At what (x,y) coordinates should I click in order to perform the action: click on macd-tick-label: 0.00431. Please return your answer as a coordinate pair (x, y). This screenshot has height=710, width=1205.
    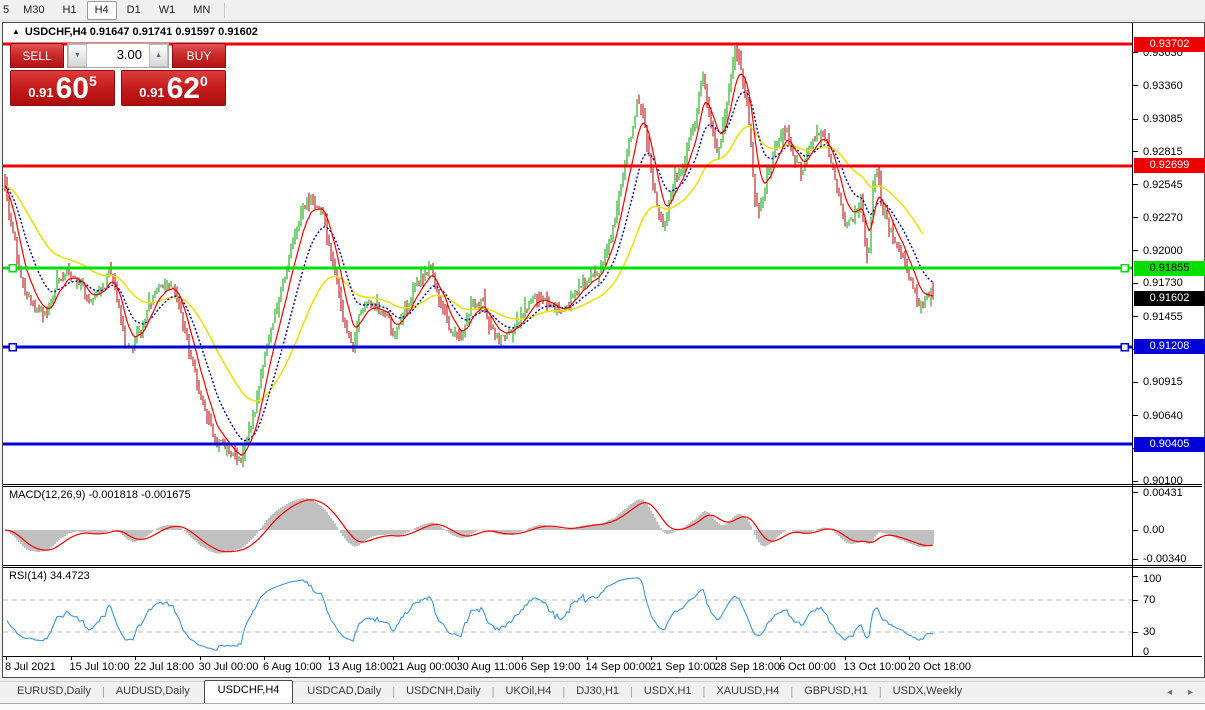
    Looking at the image, I should click on (1163, 492).